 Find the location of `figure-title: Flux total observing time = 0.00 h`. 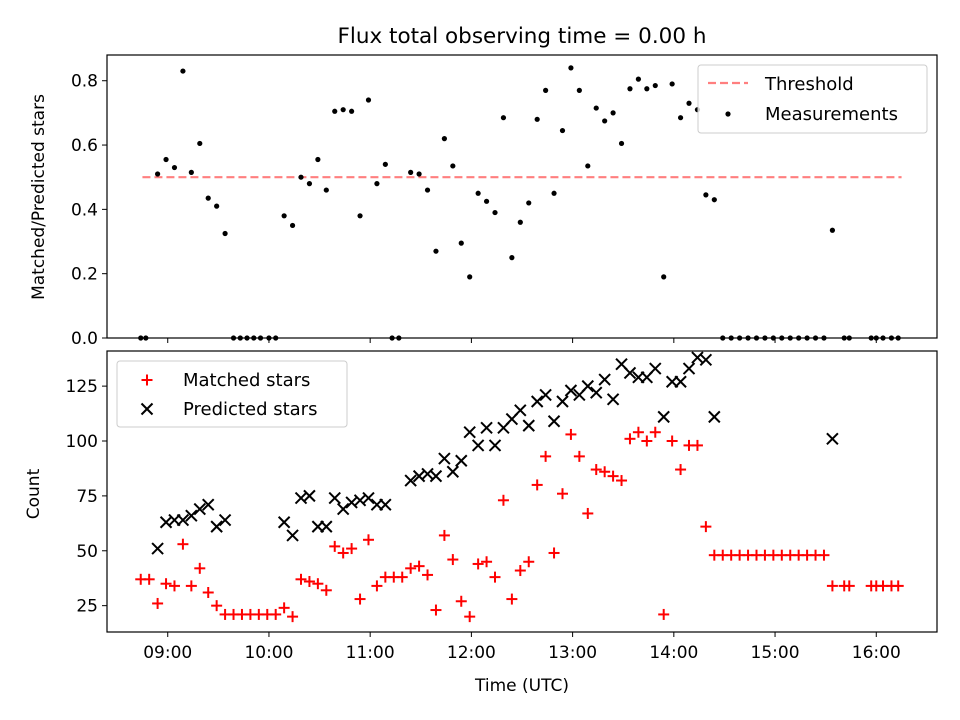

figure-title: Flux total observing time = 0.00 h is located at coordinates (522, 36).